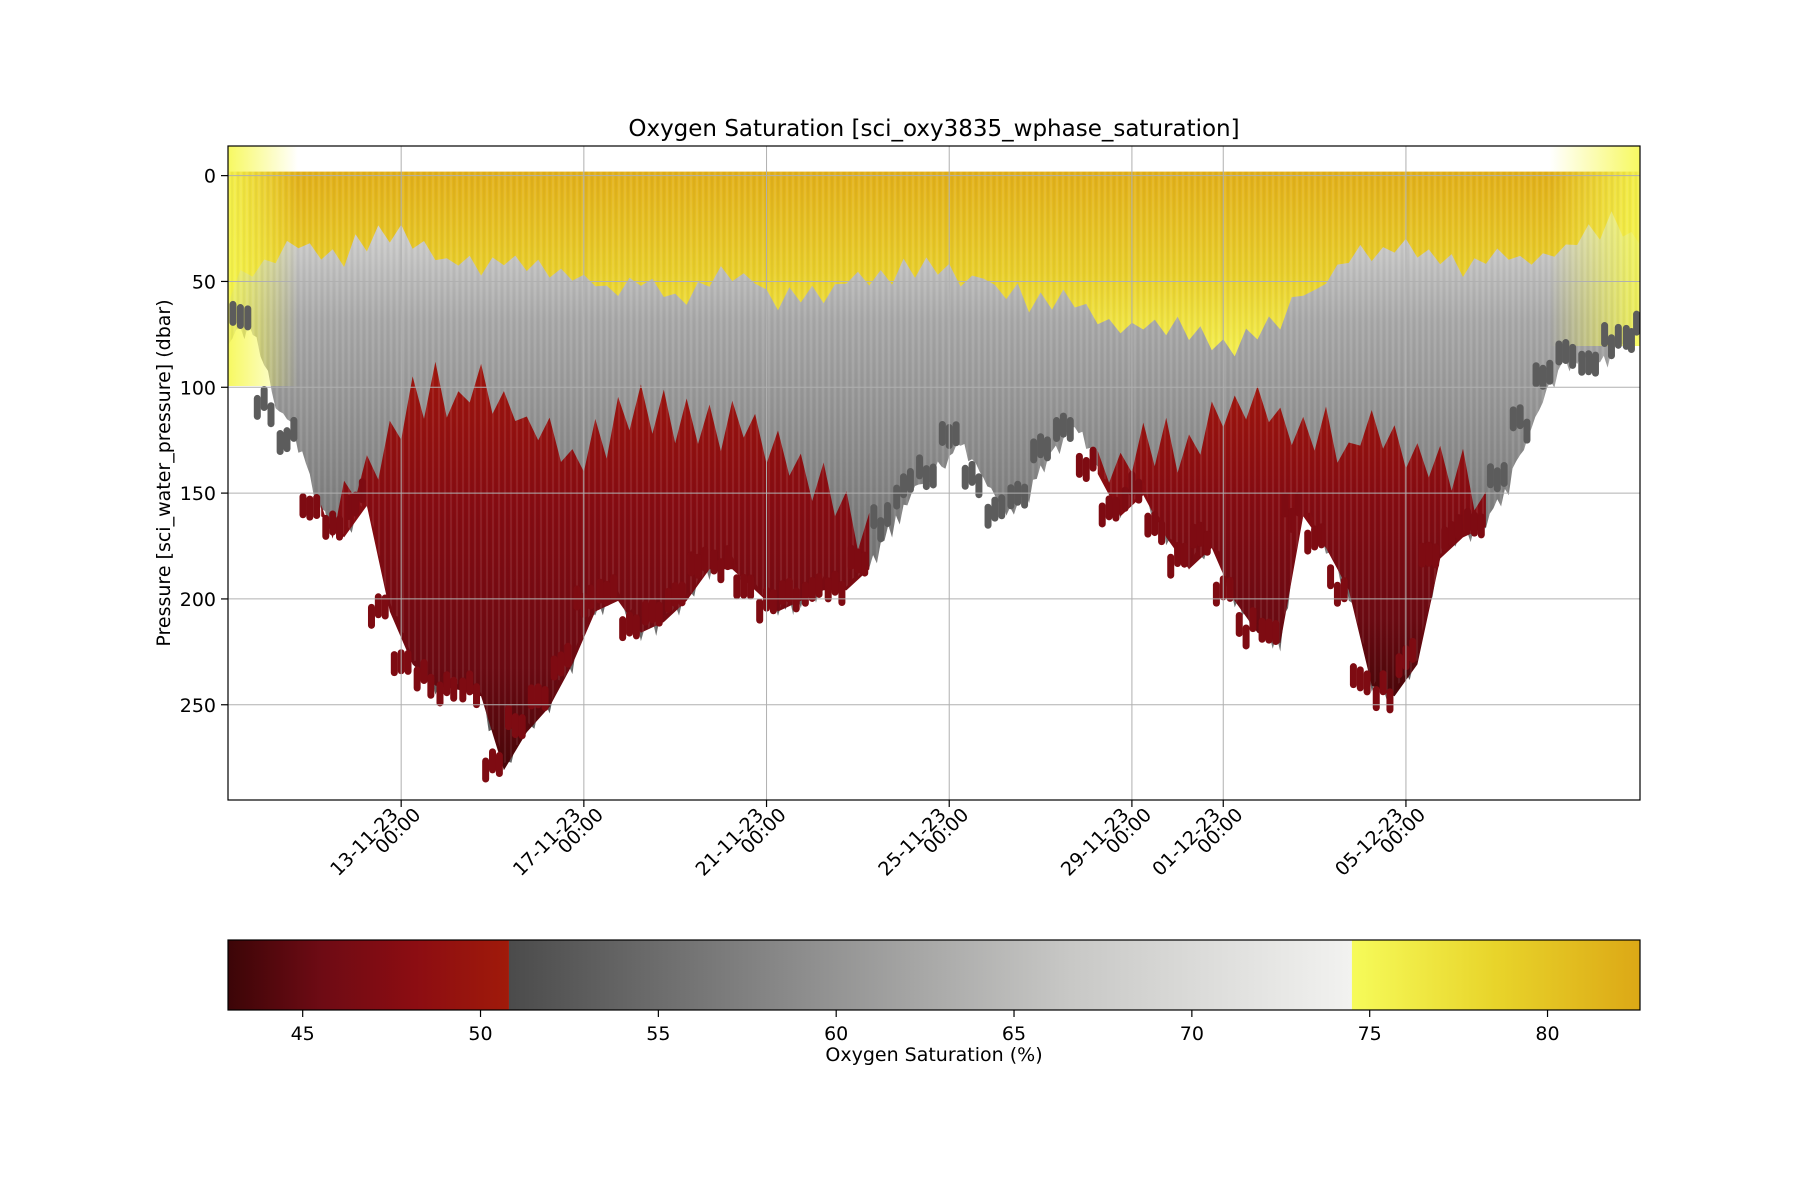  I want to click on colorbar-tick-label: 60, so click(836, 1034).